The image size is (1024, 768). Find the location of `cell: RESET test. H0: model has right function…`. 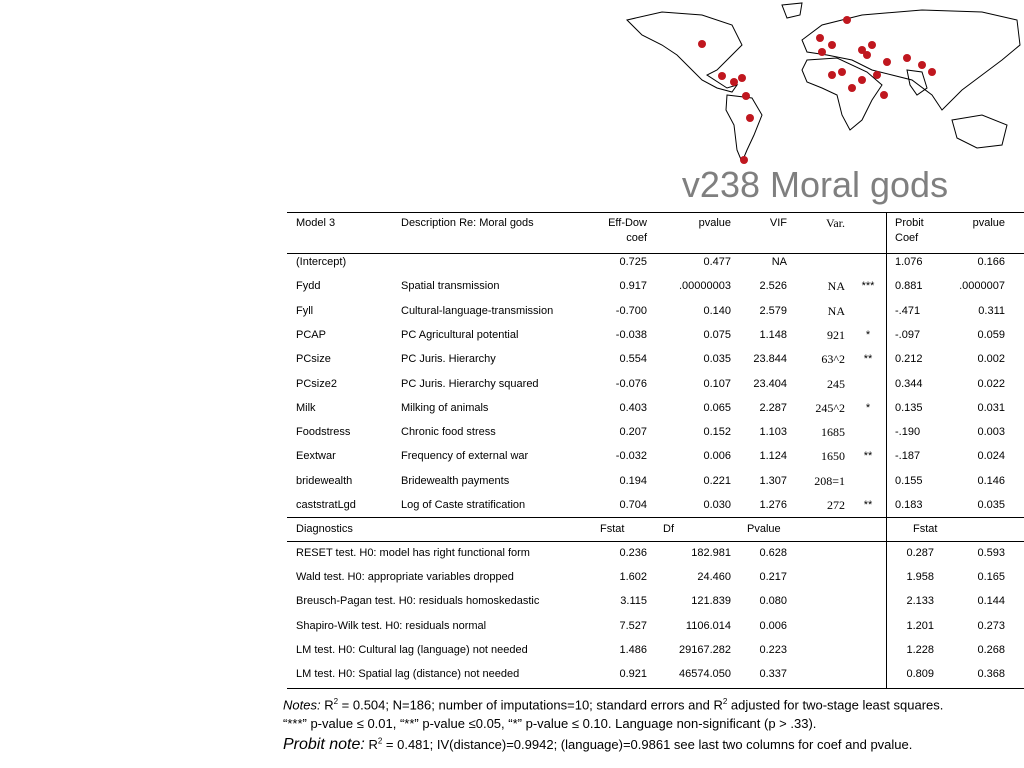

cell: RESET test. H0: model has right function… is located at coordinates (413, 553).